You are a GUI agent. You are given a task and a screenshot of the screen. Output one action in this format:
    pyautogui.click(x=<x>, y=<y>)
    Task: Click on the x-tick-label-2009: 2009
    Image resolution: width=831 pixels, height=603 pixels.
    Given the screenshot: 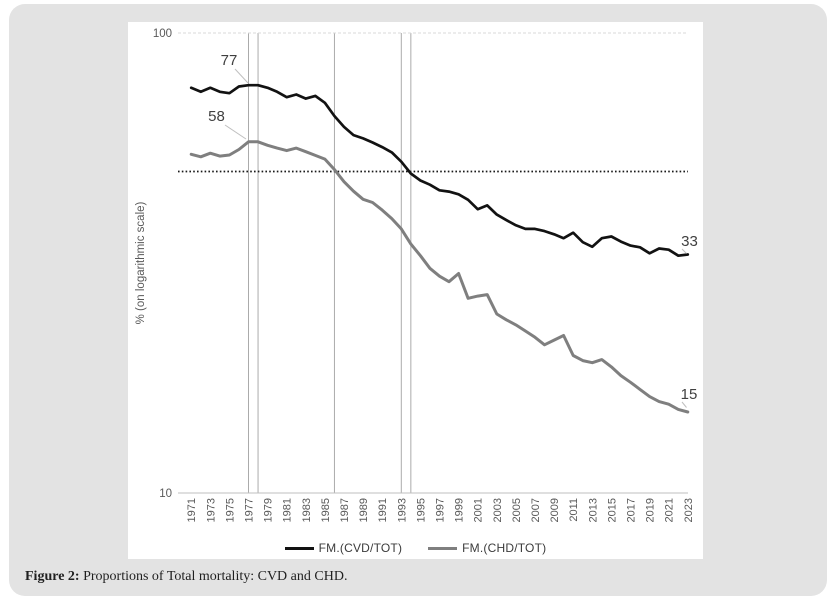 What is the action you would take?
    pyautogui.click(x=555, y=510)
    